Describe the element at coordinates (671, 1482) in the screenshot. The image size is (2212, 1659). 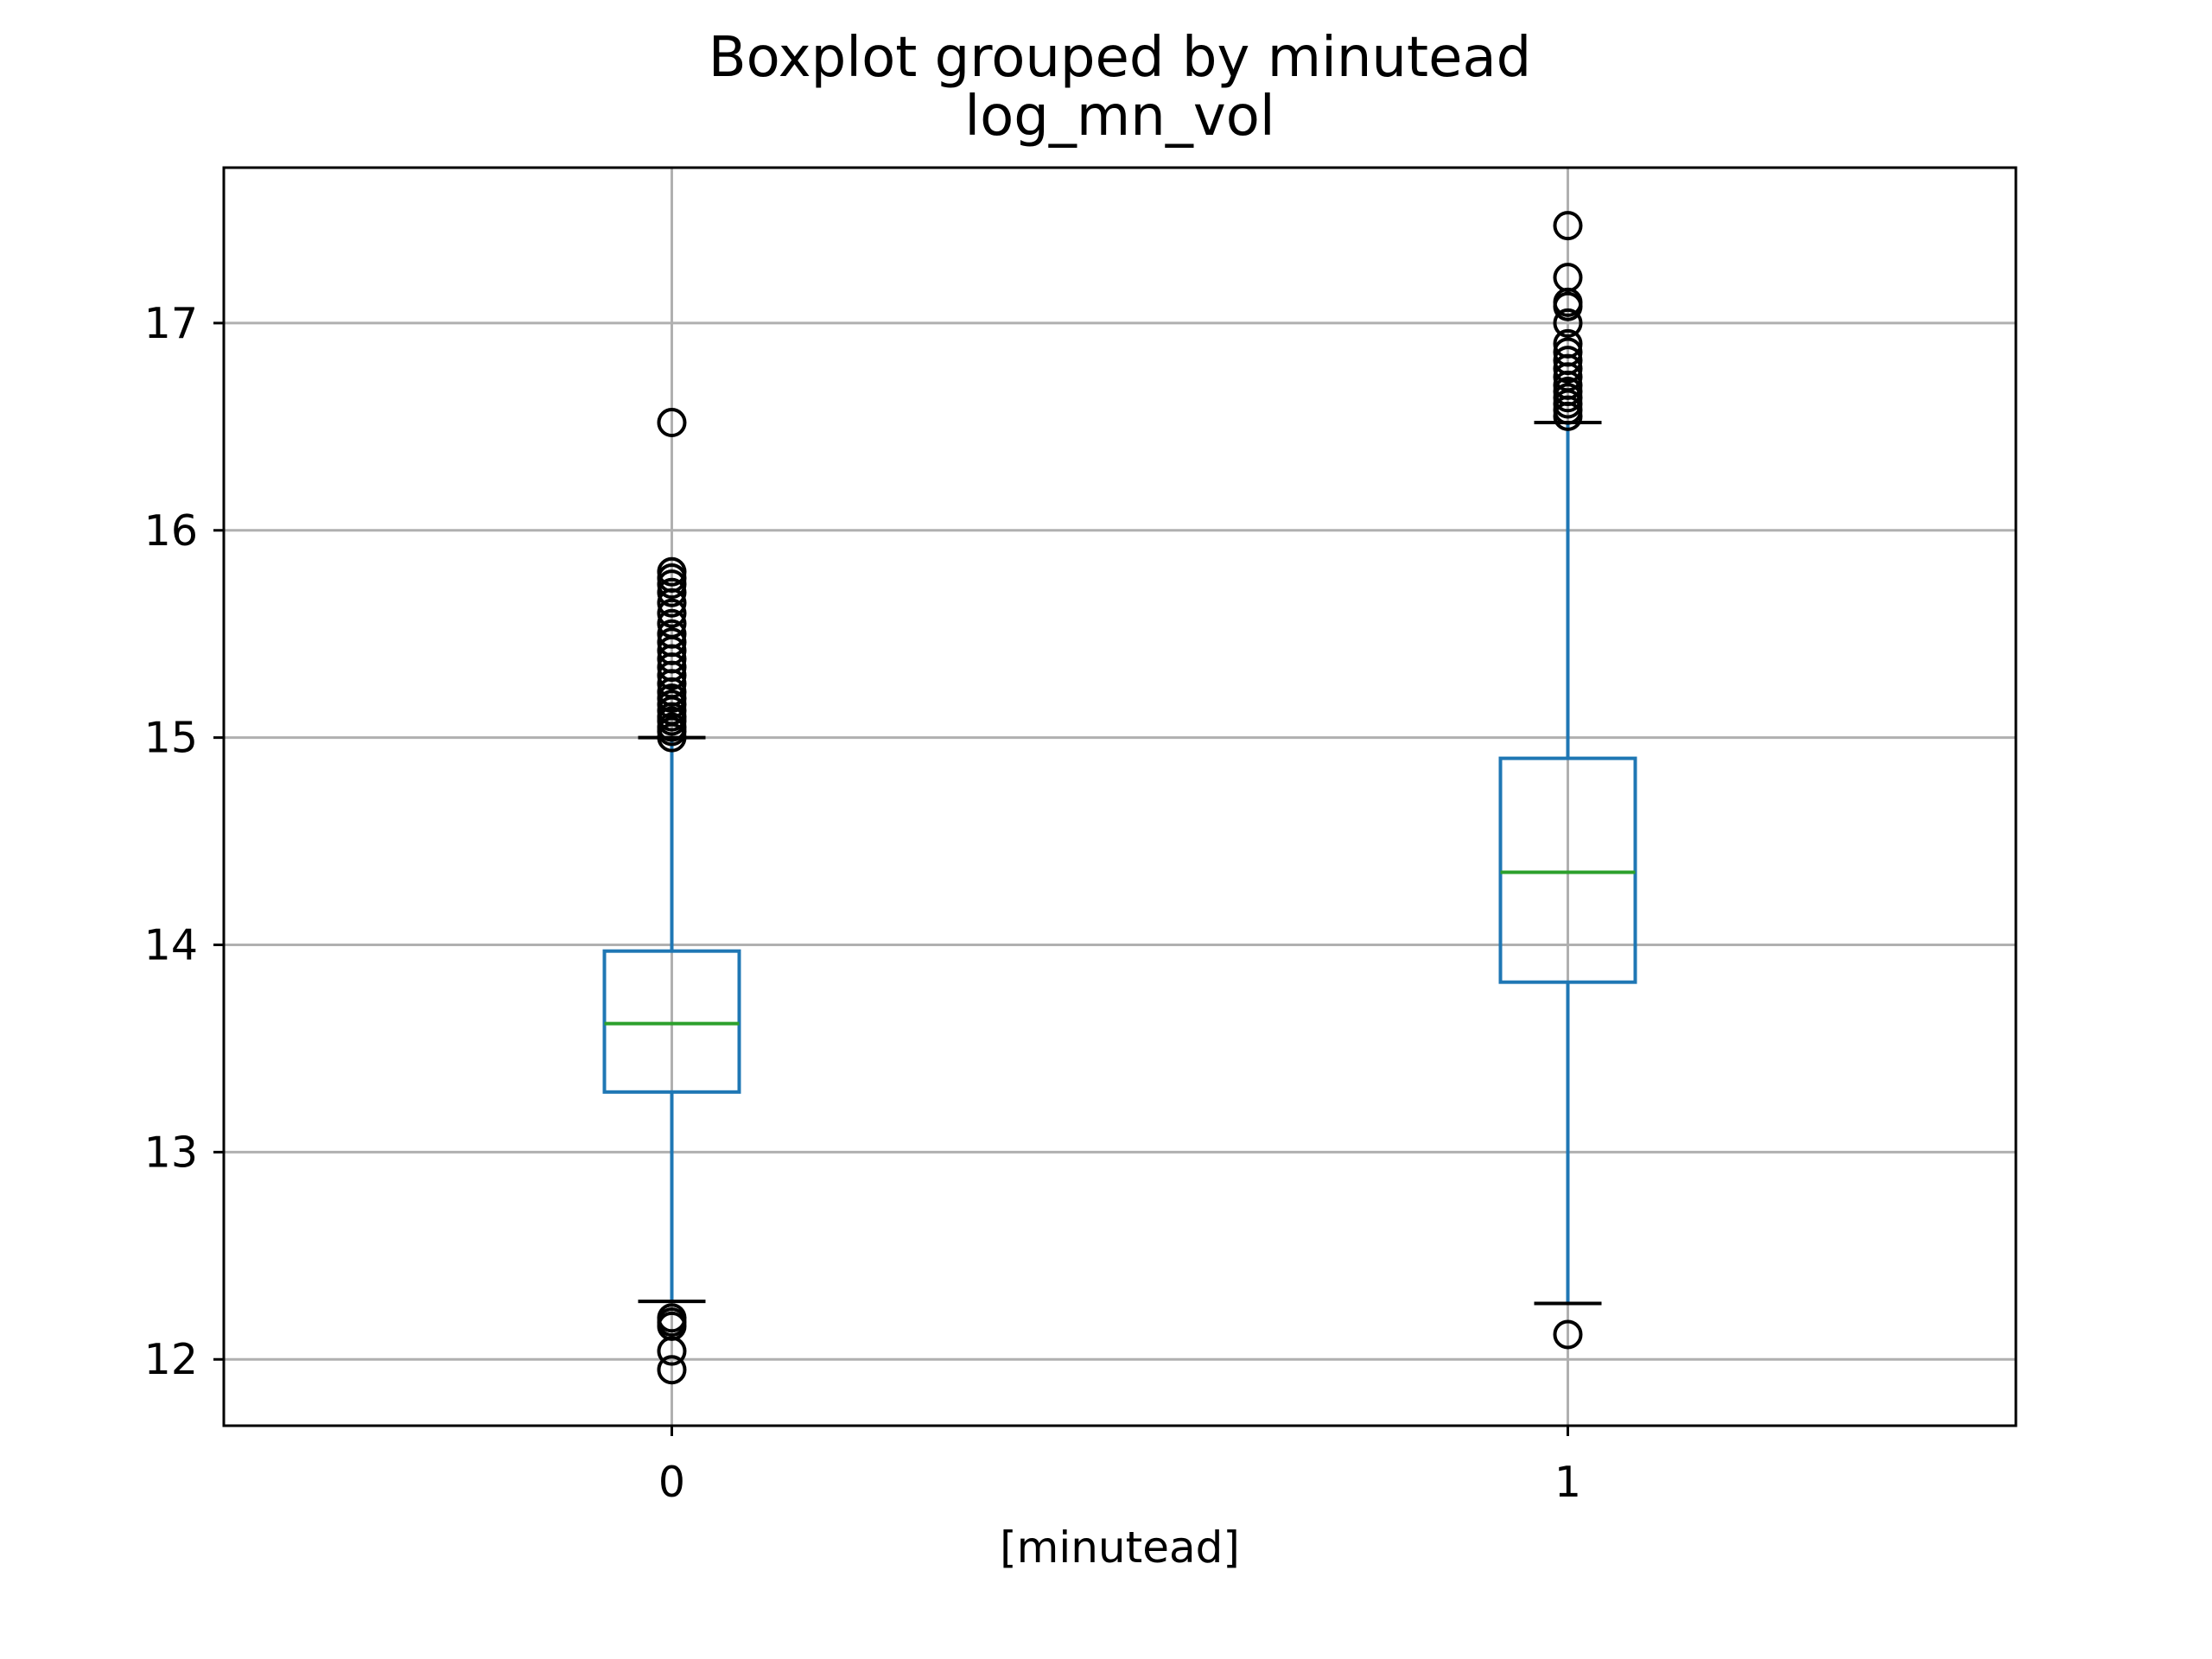
I see `x-tick-label: 0` at that location.